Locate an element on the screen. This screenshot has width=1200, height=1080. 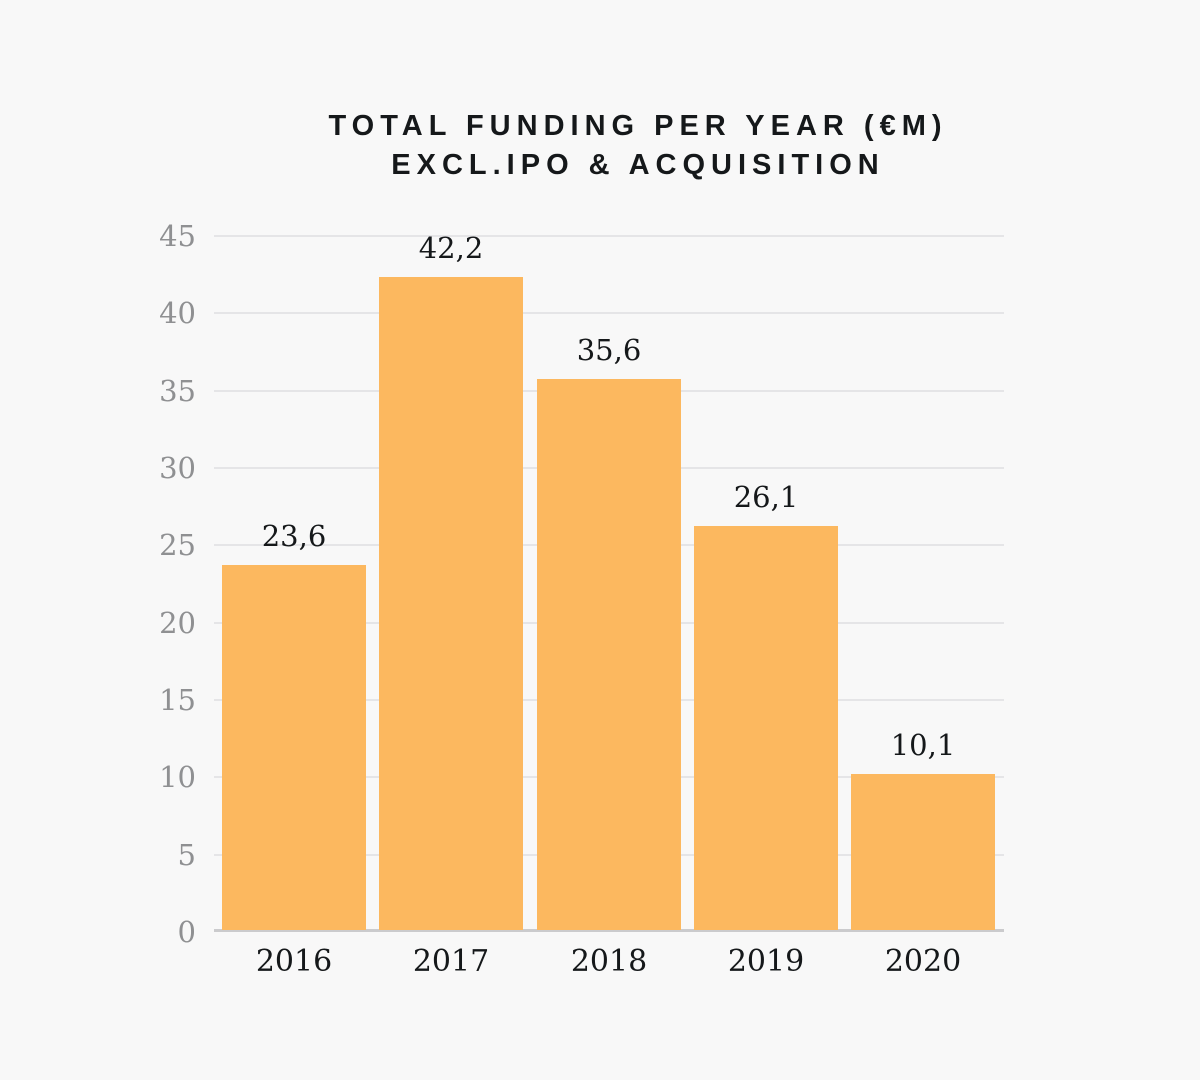
bar-2020 is located at coordinates (923, 852).